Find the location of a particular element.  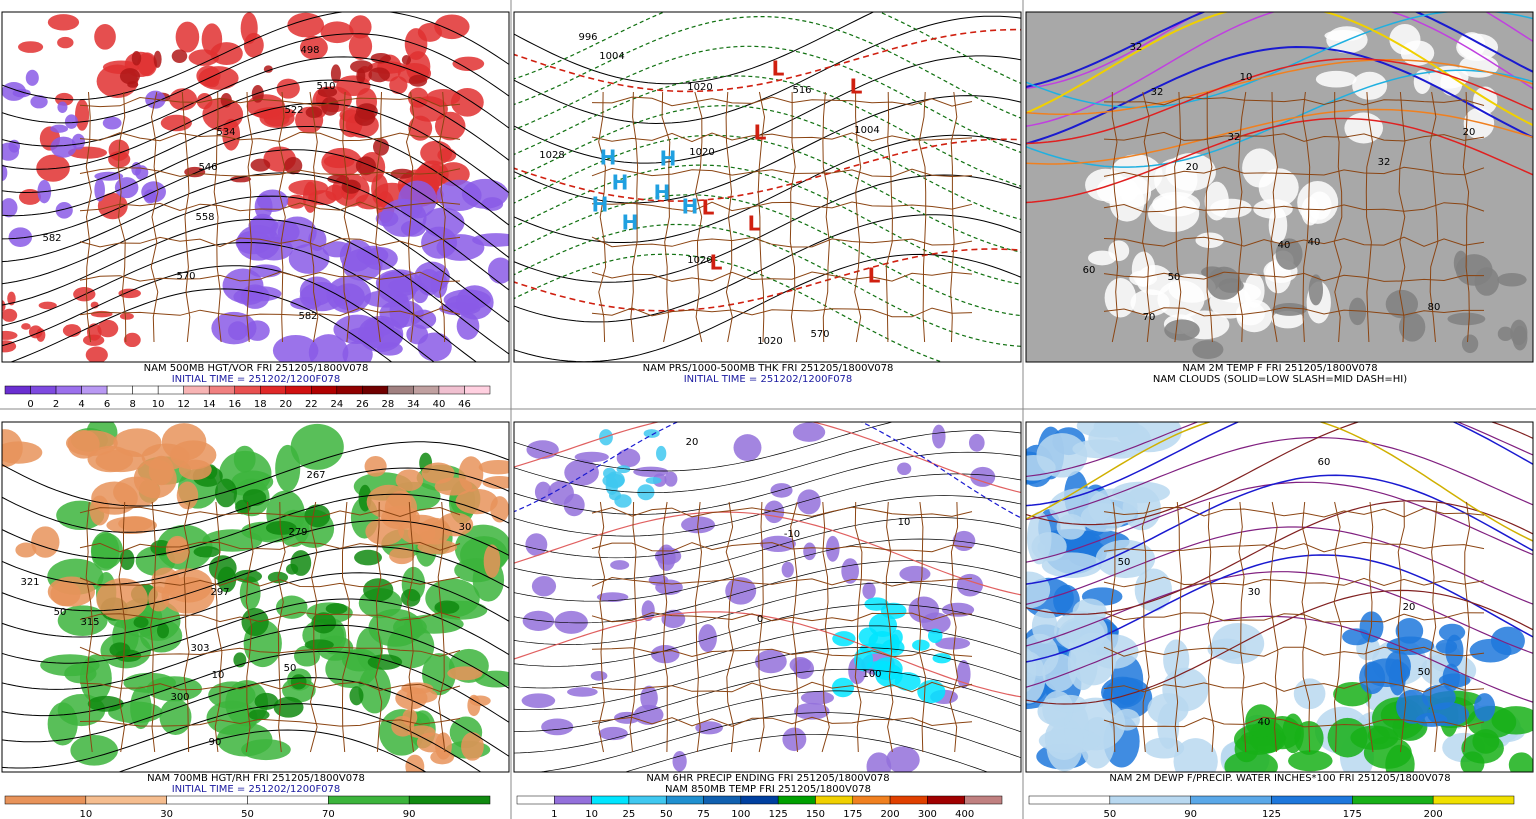

contour-label: 321 is located at coordinates (29, 582).